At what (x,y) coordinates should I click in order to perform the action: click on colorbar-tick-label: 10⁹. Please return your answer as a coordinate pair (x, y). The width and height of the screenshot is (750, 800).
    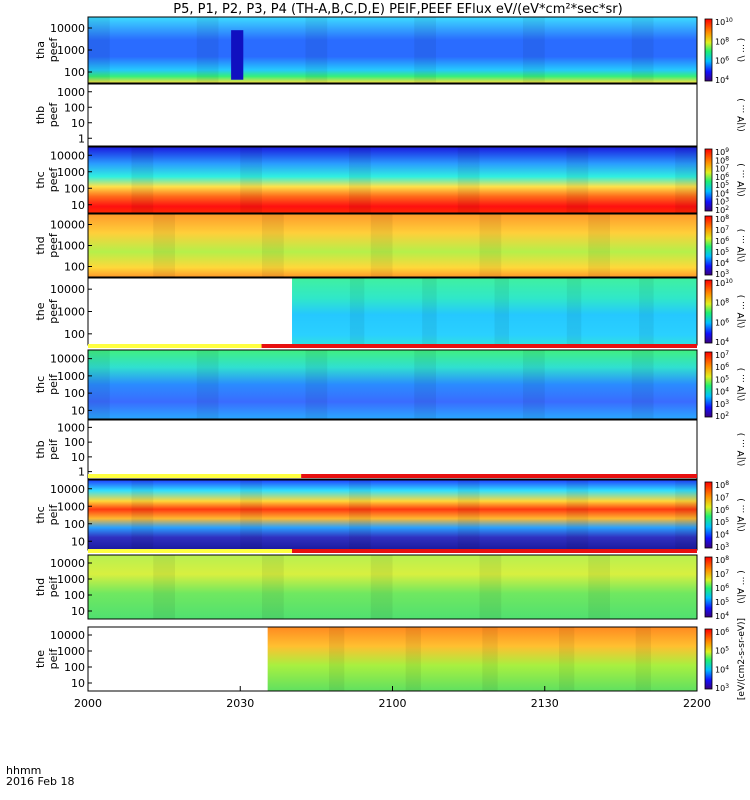
    Looking at the image, I should click on (722, 152).